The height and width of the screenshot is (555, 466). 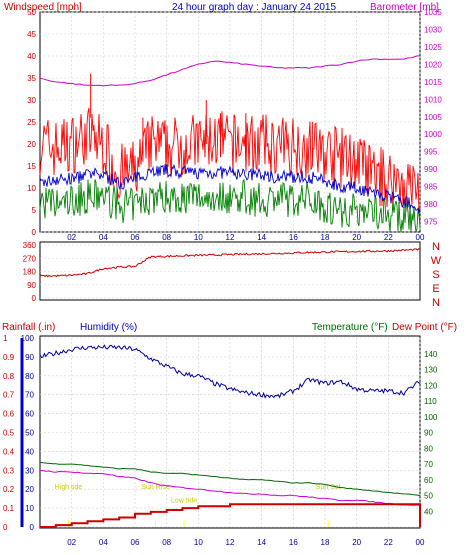 I want to click on humidity-tick-label: 90, so click(x=29, y=357).